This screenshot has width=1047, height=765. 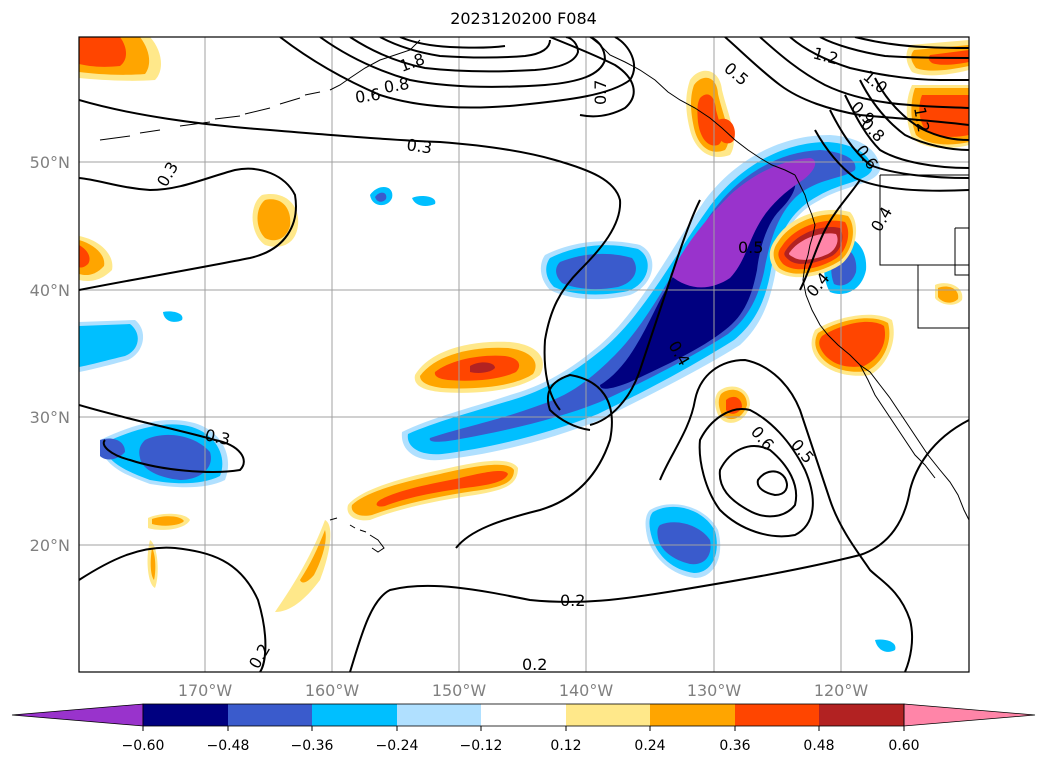 I want to click on contour-0.9-right, so click(x=921, y=109).